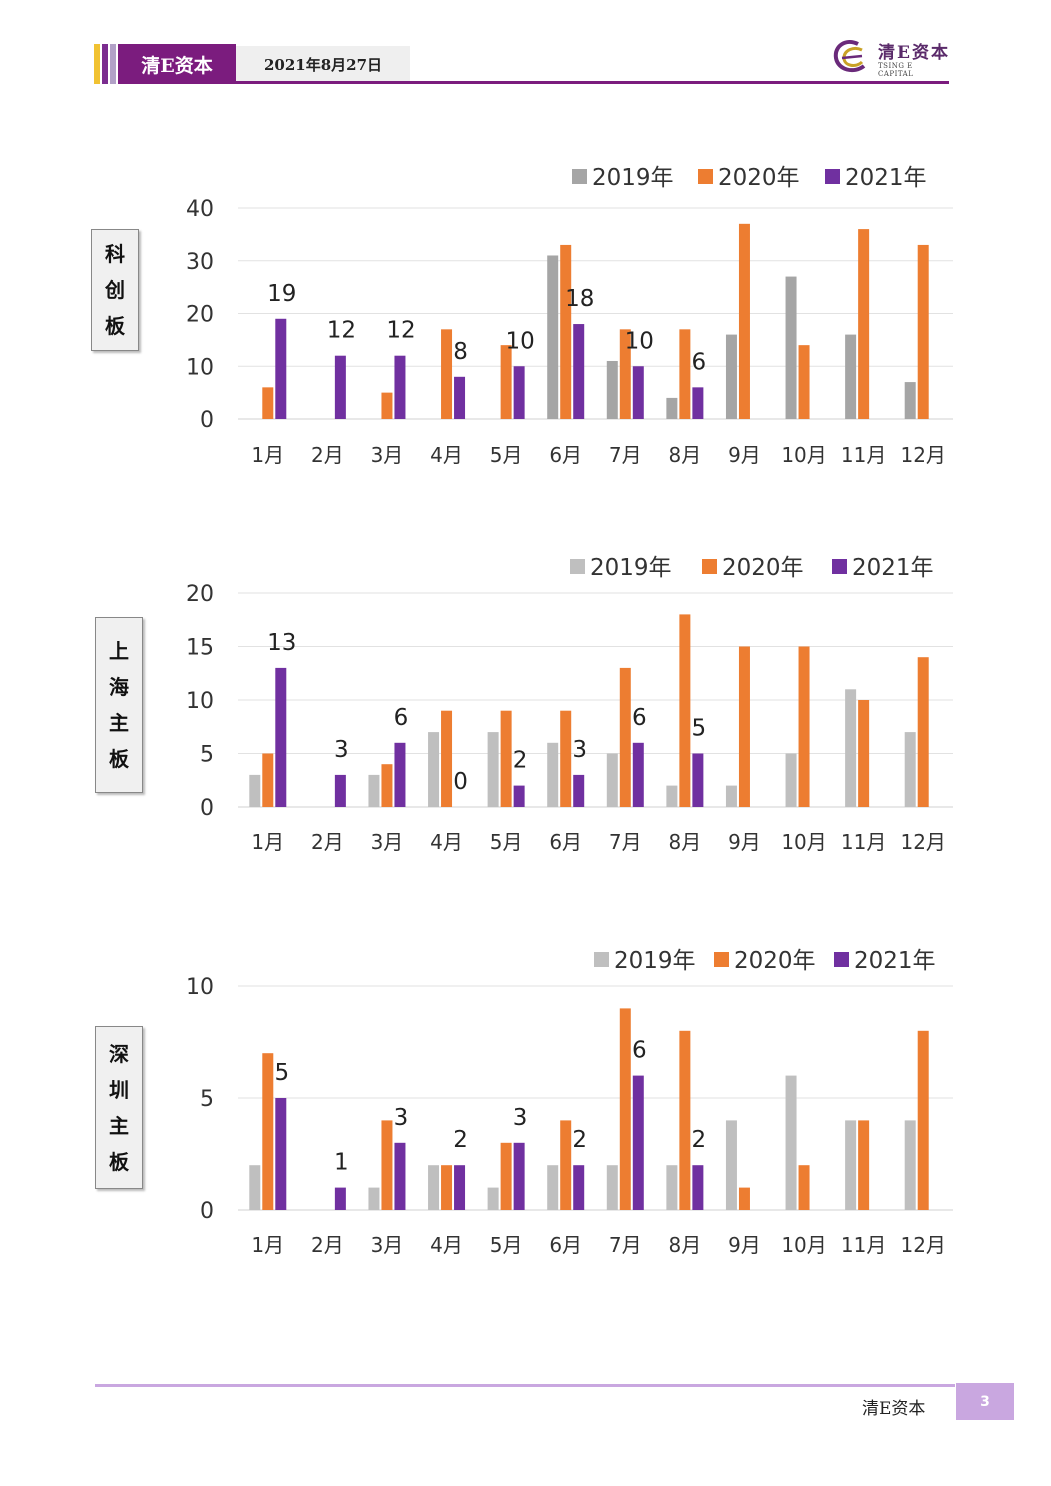 The height and width of the screenshot is (1486, 1051). What do you see at coordinates (200, 209) in the screenshot?
I see `y-tick-label: 40` at bounding box center [200, 209].